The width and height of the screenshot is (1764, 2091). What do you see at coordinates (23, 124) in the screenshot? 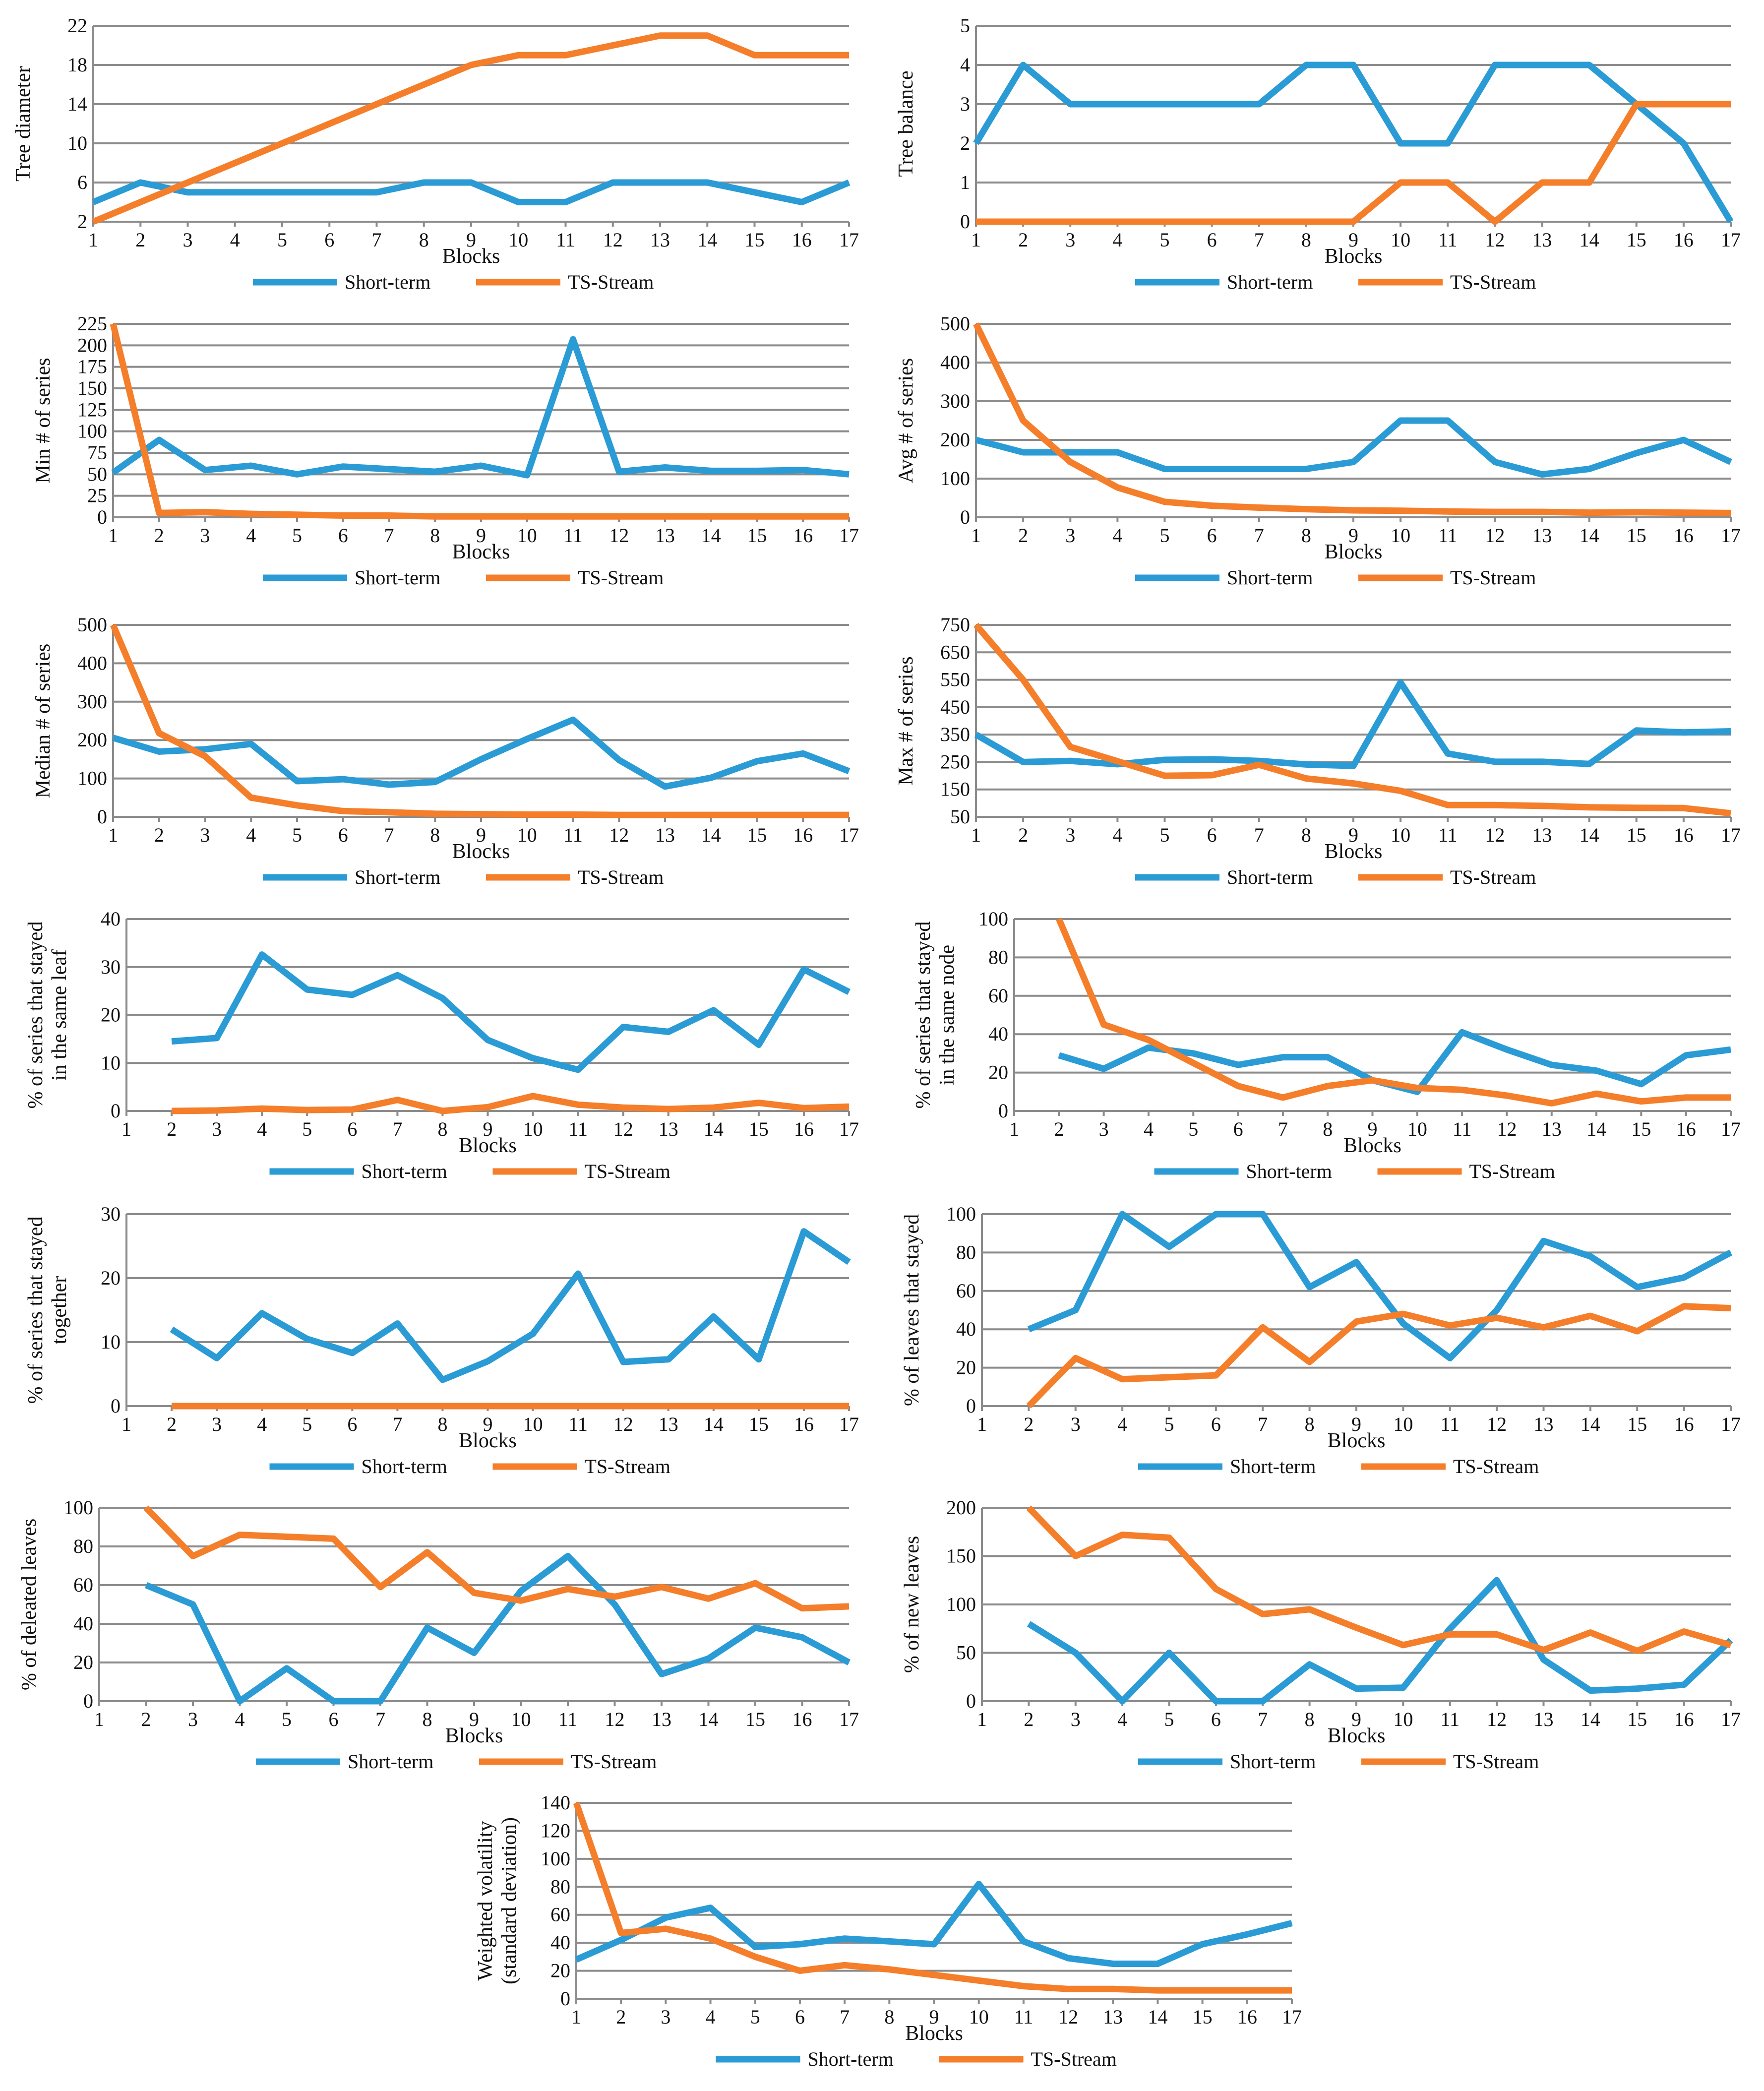
I see `y-axis-title: Tree diameter` at bounding box center [23, 124].